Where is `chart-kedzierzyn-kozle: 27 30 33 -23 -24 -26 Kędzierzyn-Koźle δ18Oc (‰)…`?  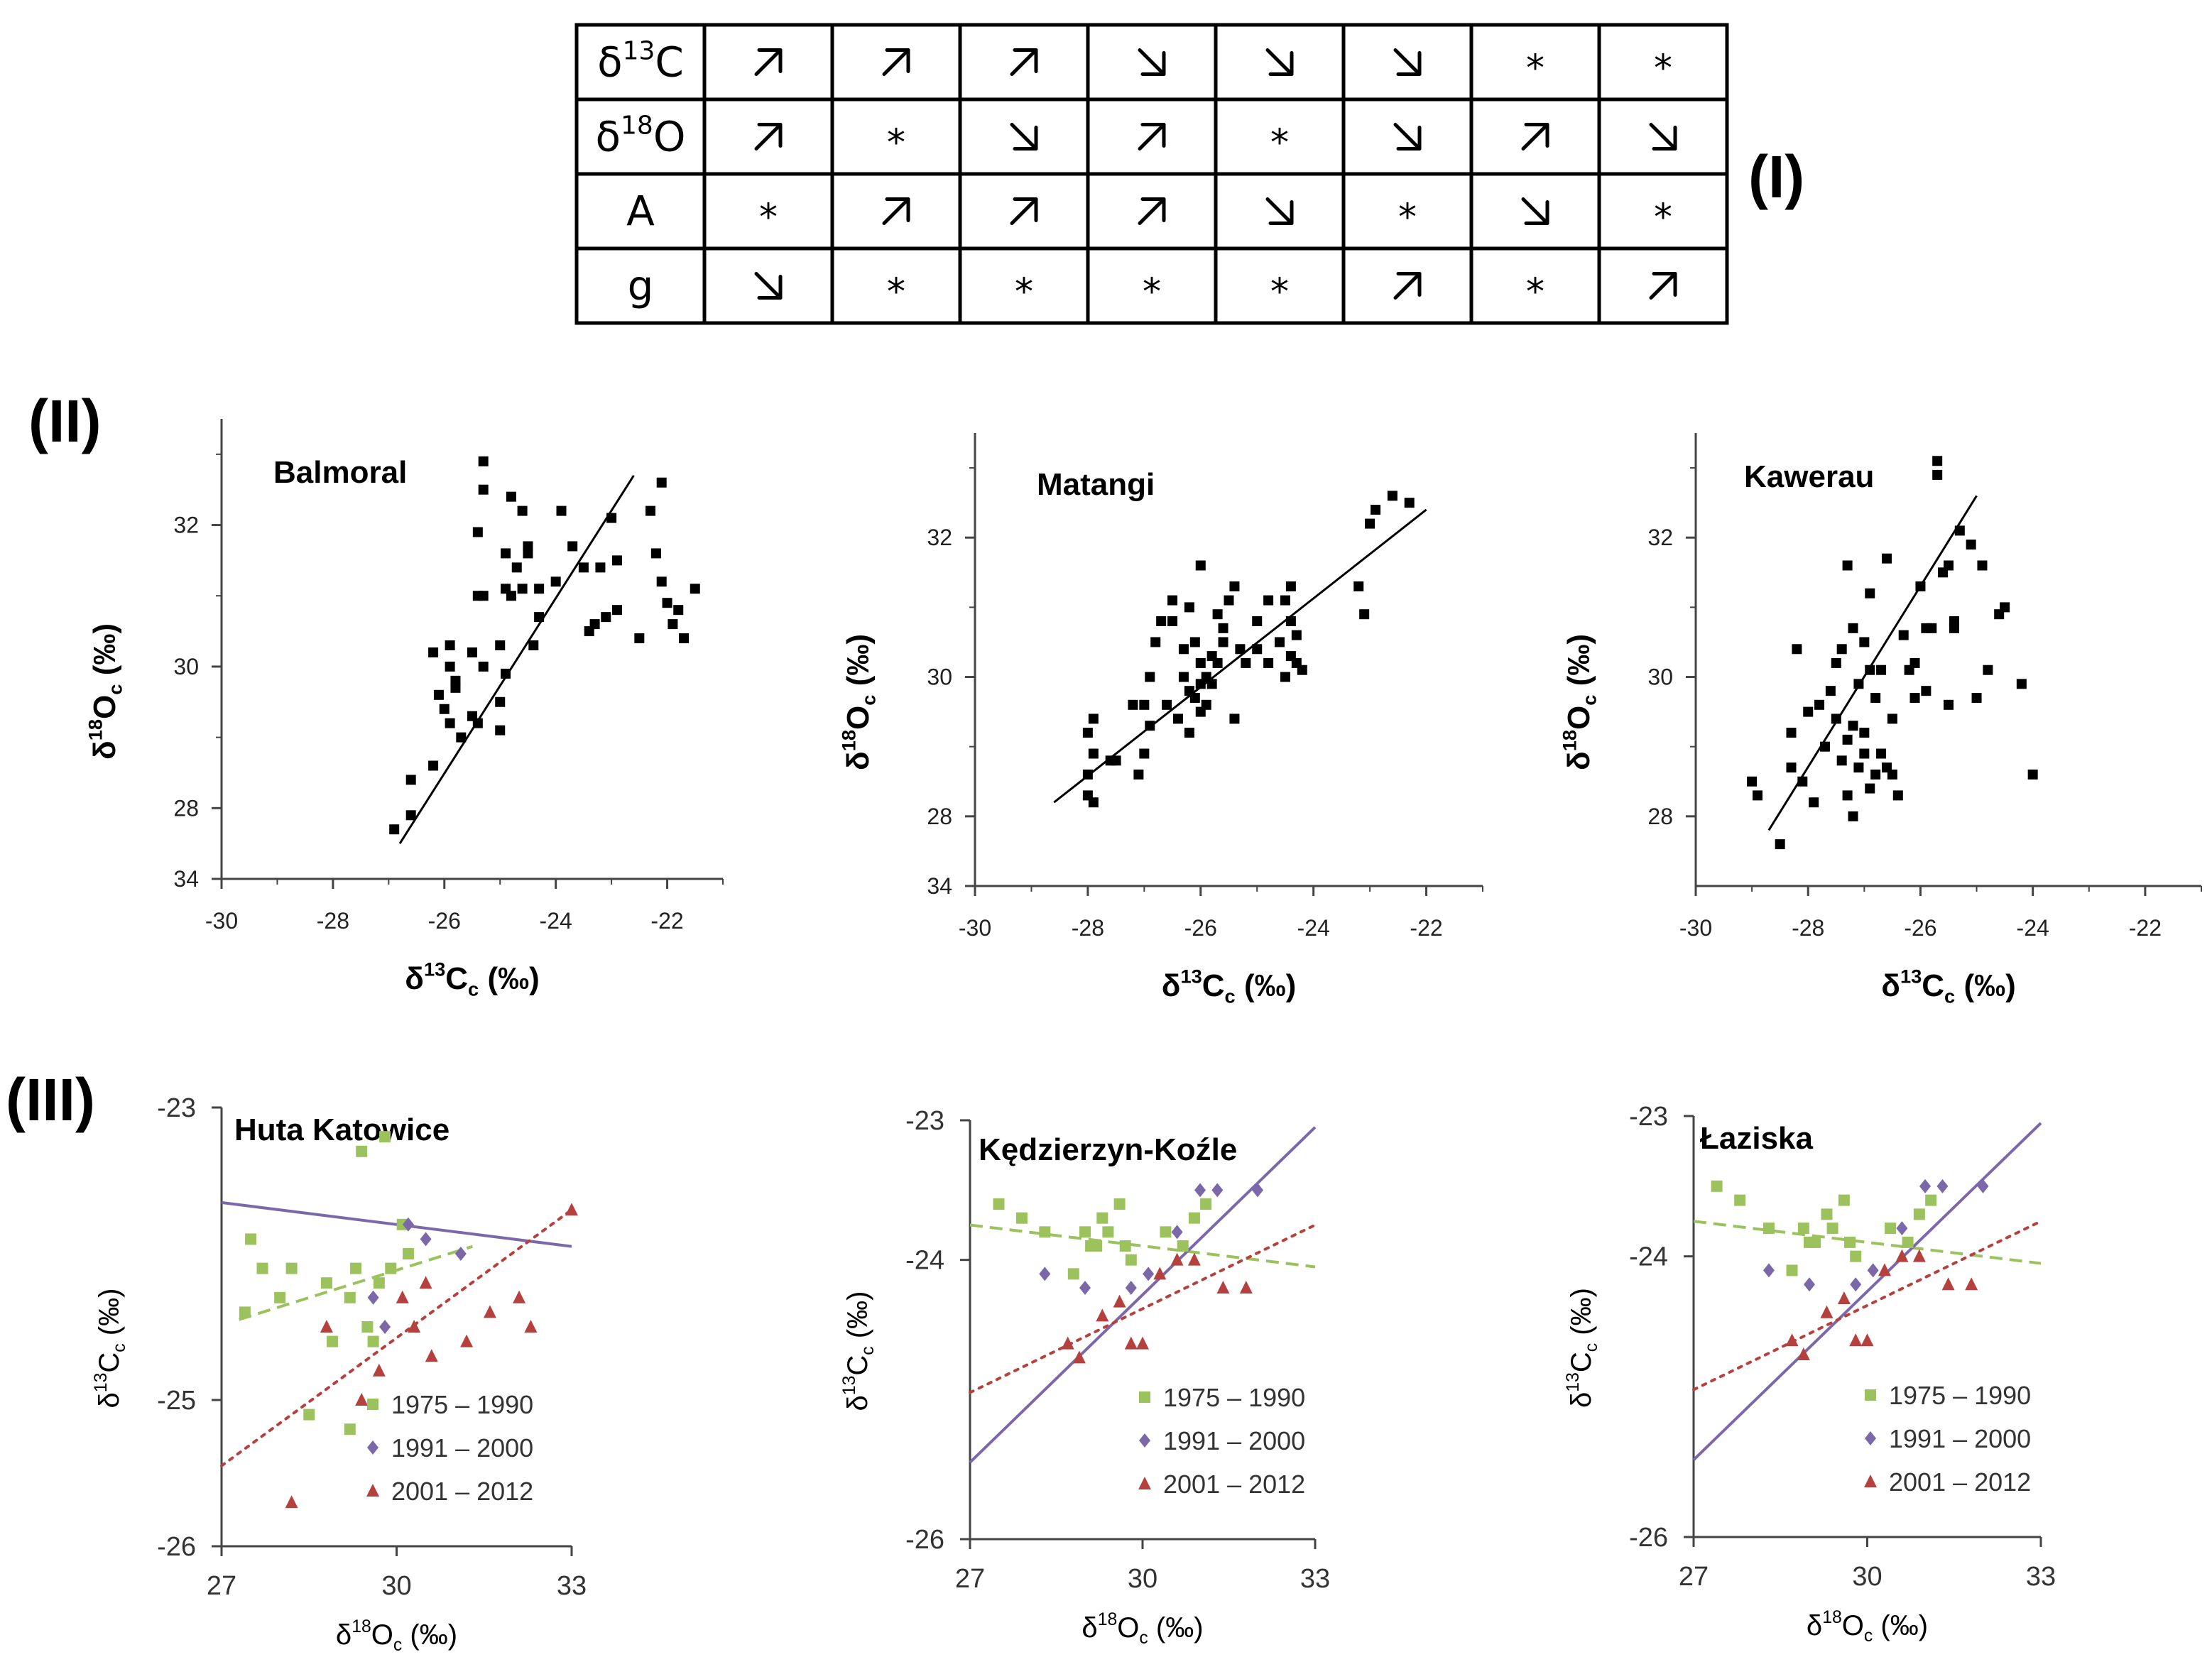 chart-kedzierzyn-kozle: 27 30 33 -23 -24 -26 Kędzierzyn-Koźle δ18Oc (‰)… is located at coordinates (1085, 1377).